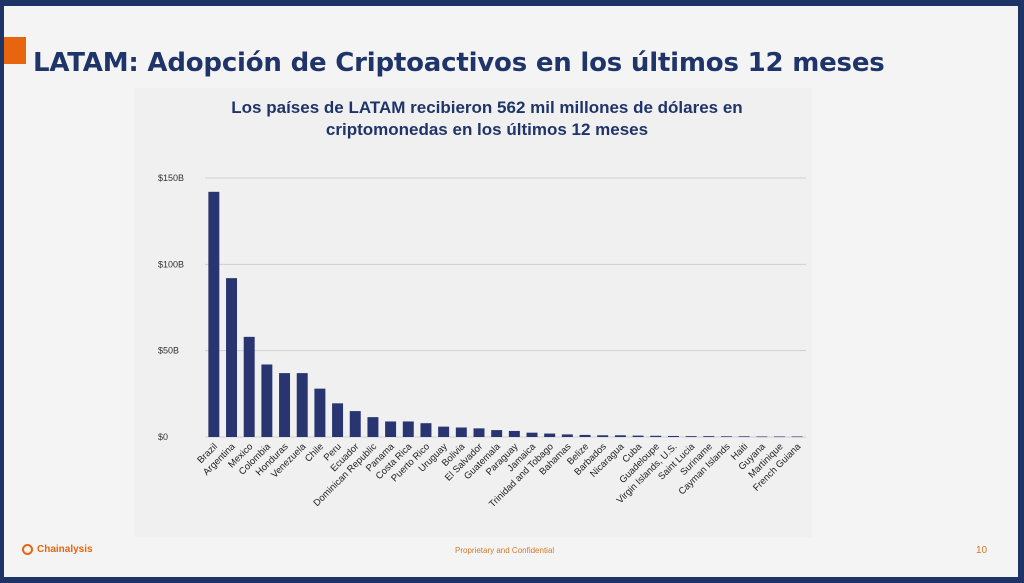  I want to click on x-tick-label: Chile, so click(314, 452).